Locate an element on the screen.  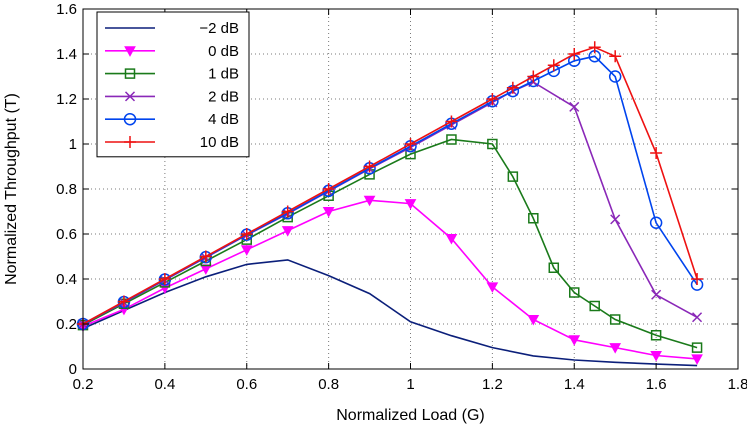
legend-label: 1 dB is located at coordinates (223, 74).